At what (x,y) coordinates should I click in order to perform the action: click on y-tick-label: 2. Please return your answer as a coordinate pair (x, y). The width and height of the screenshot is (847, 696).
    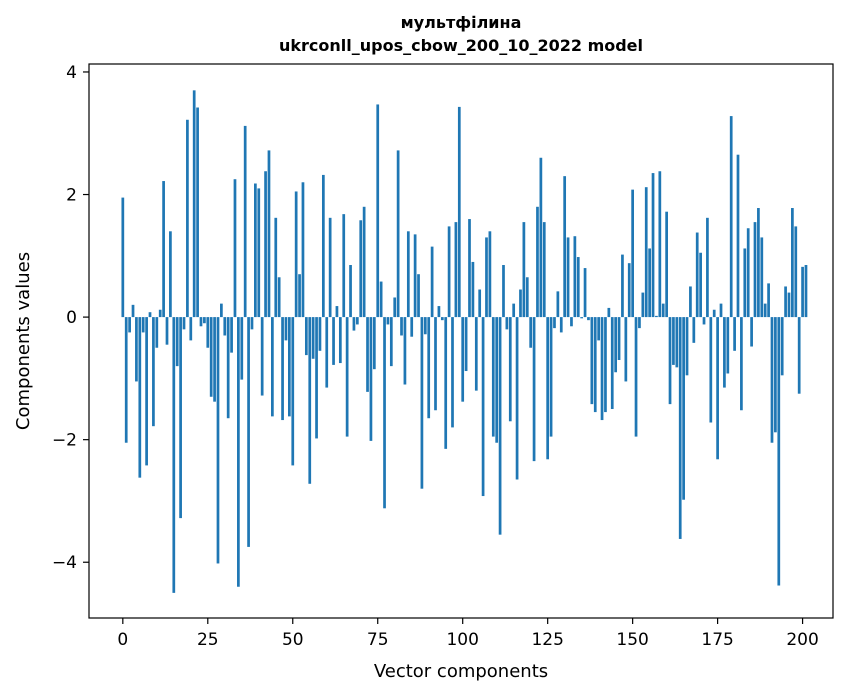
    Looking at the image, I should click on (71, 196).